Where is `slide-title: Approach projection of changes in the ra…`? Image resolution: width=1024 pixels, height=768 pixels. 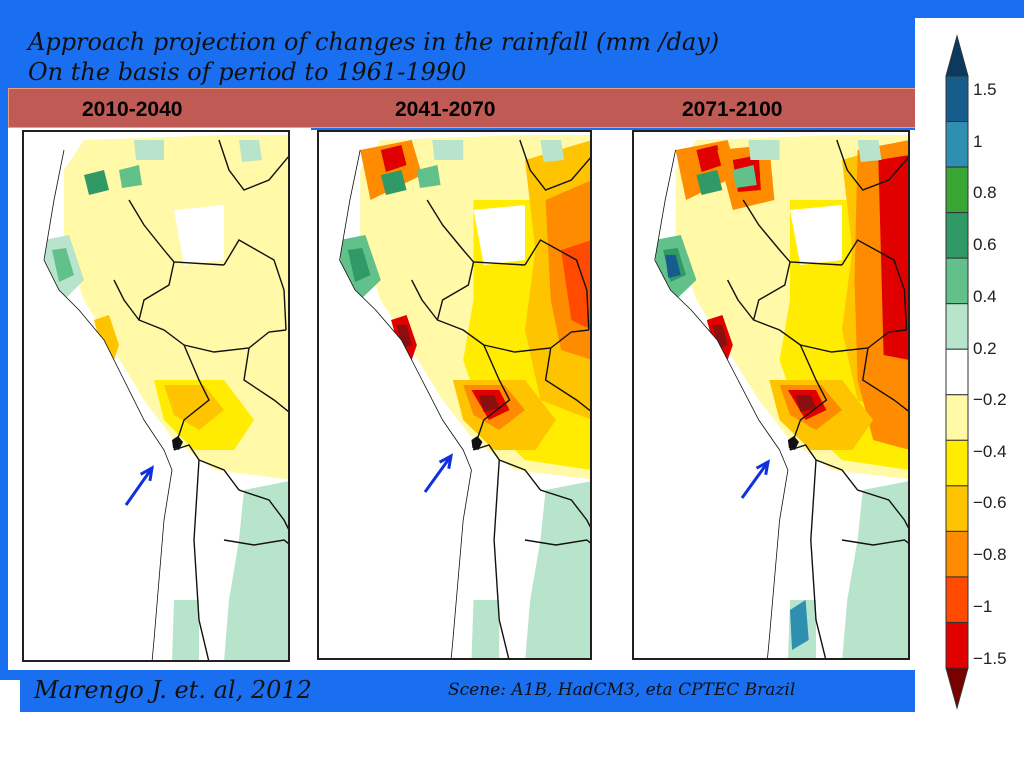 slide-title: Approach projection of changes in the ra… is located at coordinates (374, 42).